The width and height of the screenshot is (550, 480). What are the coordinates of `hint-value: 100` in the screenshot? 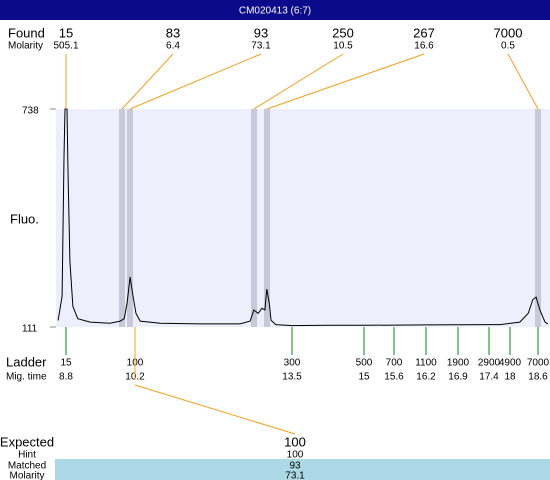 It's located at (295, 455).